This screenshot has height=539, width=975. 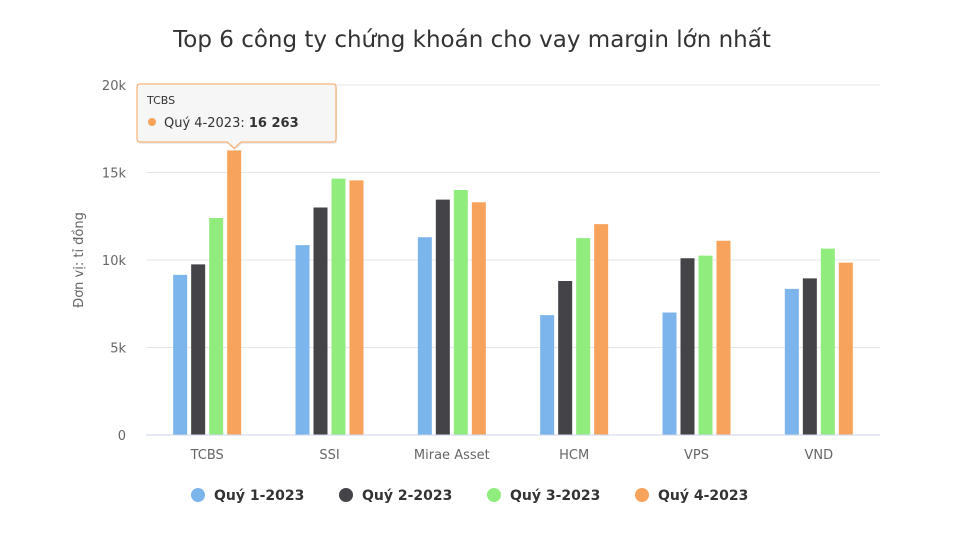 I want to click on x-tick-label: VND, so click(x=819, y=455).